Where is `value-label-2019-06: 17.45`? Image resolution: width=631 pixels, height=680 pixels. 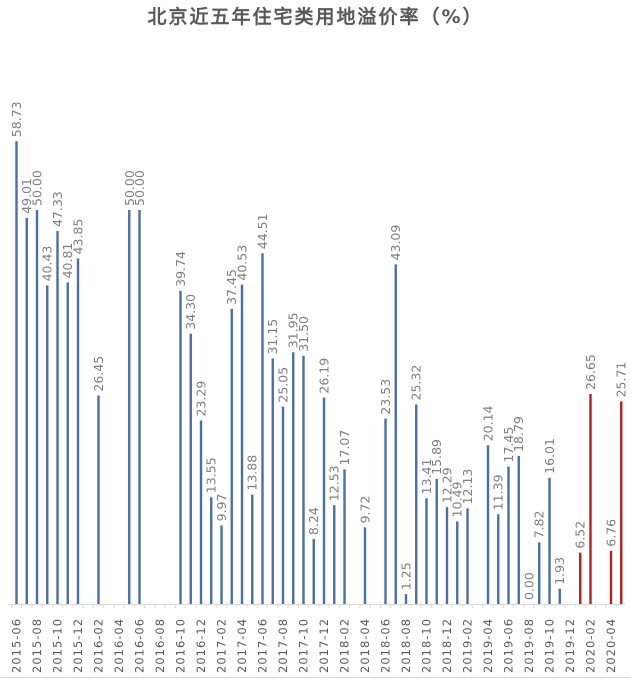 value-label-2019-06: 17.45 is located at coordinates (508, 445).